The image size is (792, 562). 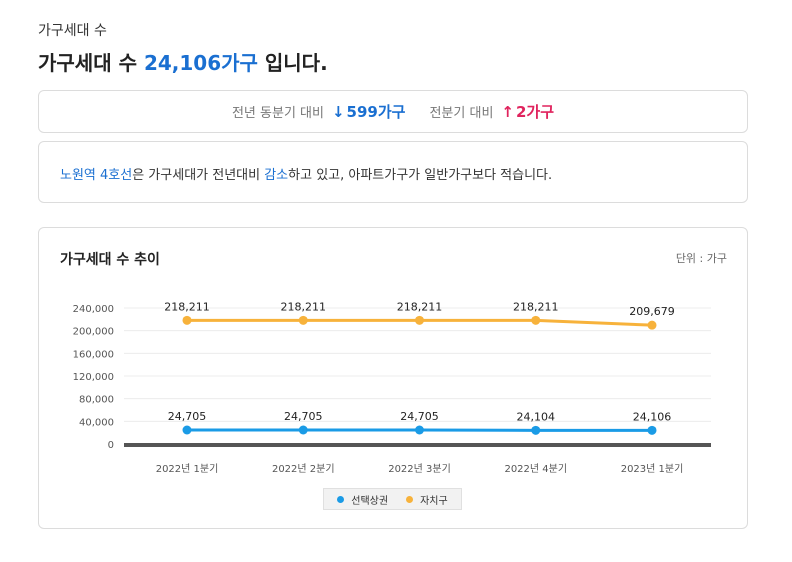 I want to click on page-title: 가구세대 수 24,106가구 입니다., so click(x=183, y=61).